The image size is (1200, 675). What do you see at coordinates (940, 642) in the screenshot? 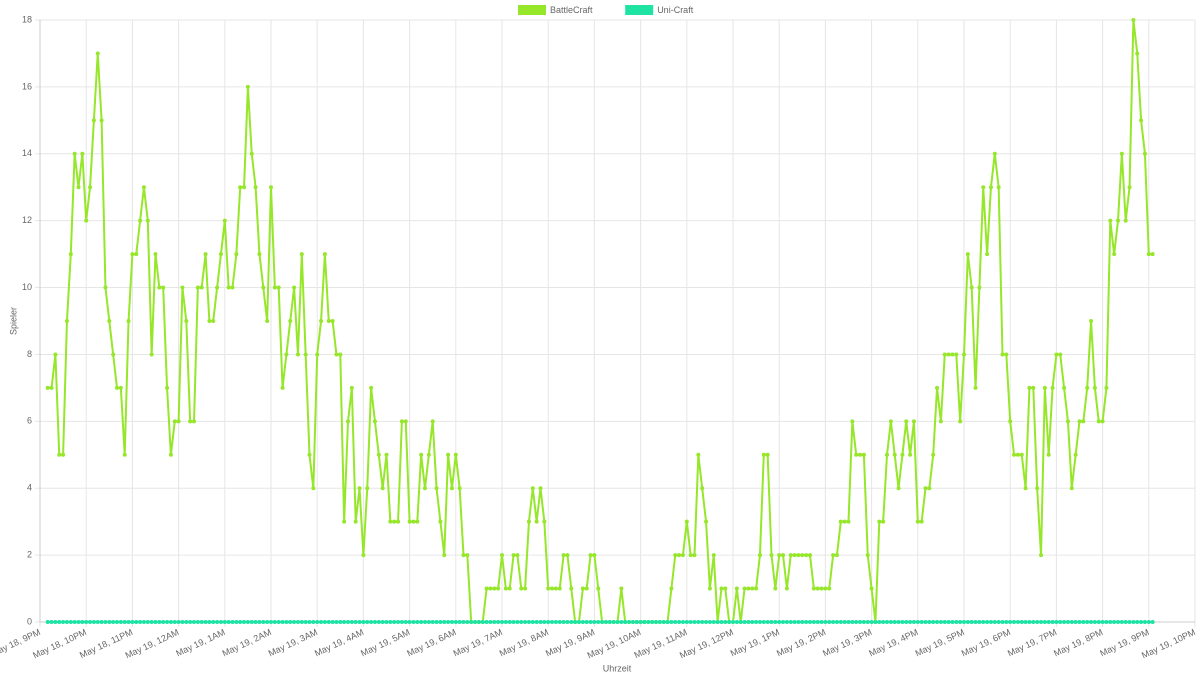
I see `x-tick-label: May 19, 5PM` at bounding box center [940, 642].